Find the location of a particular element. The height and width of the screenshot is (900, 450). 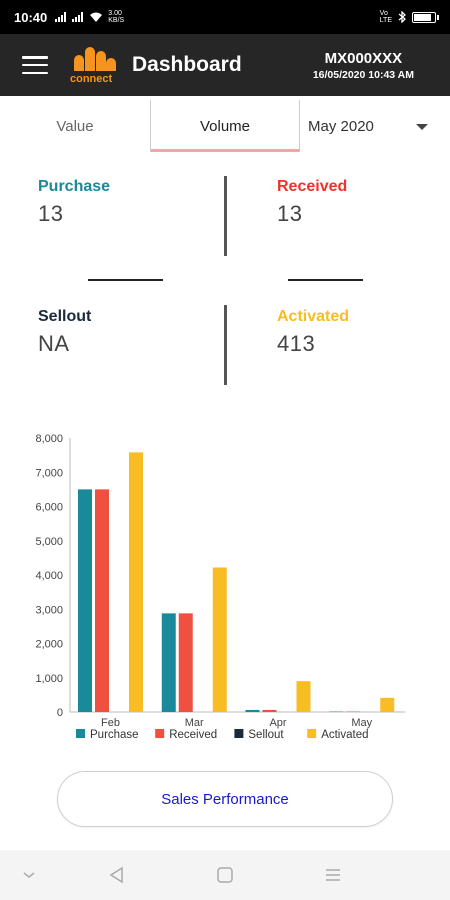

mode-tabs: Value Volume May 2020 is located at coordinates (225, 126).